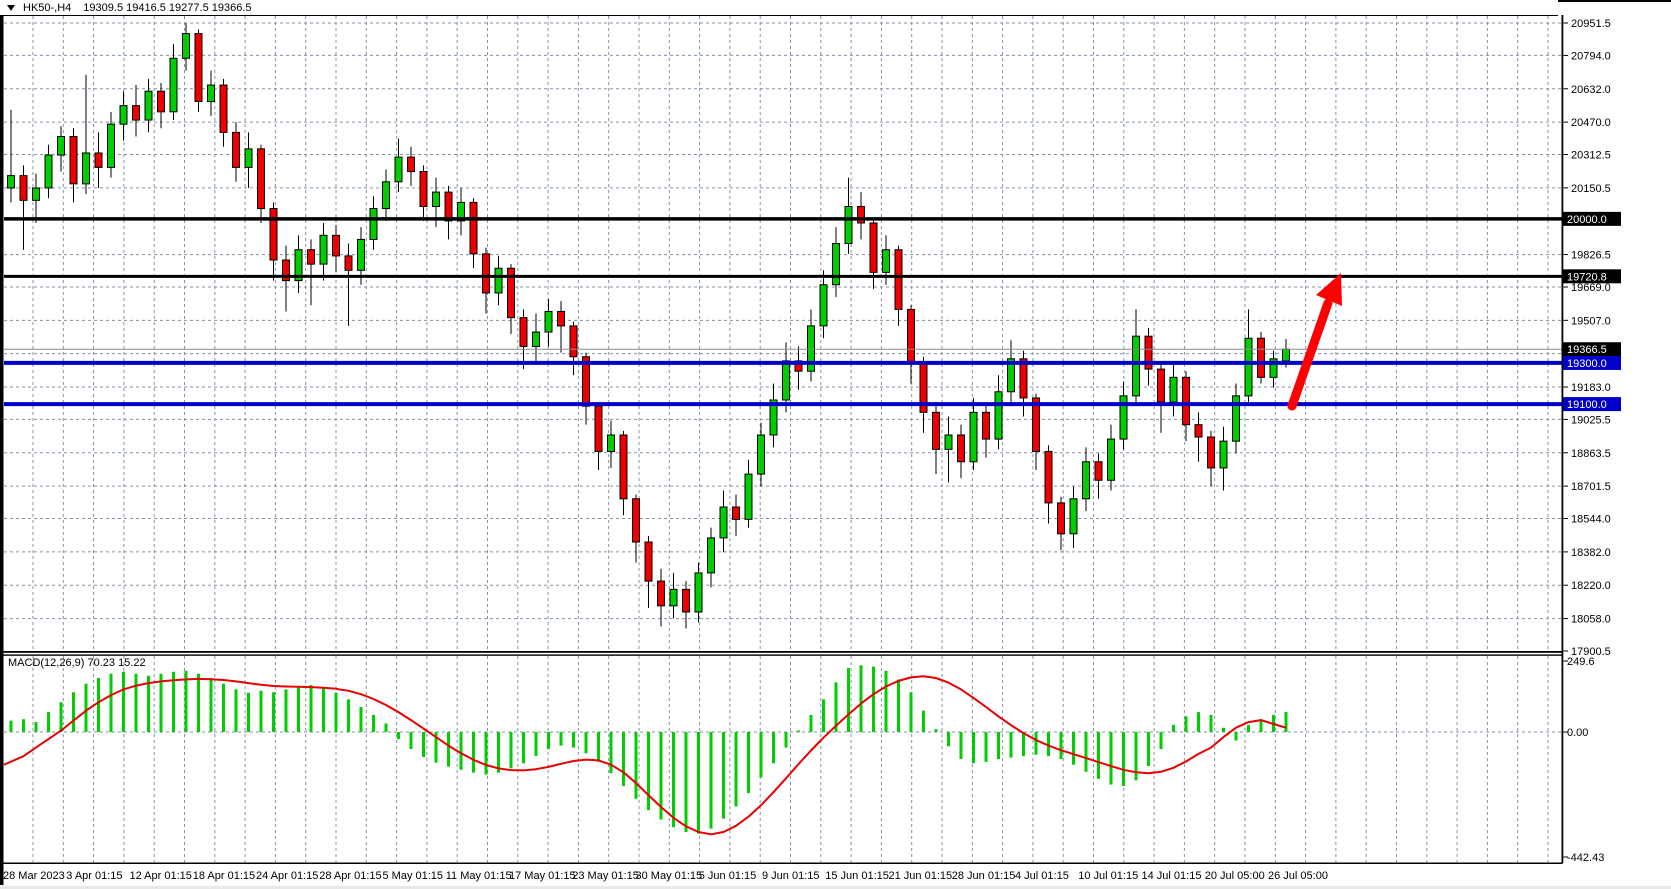 Image resolution: width=1671 pixels, height=889 pixels. What do you see at coordinates (921, 876) in the screenshot?
I see `time-tick-label: 21 Jun 01:15` at bounding box center [921, 876].